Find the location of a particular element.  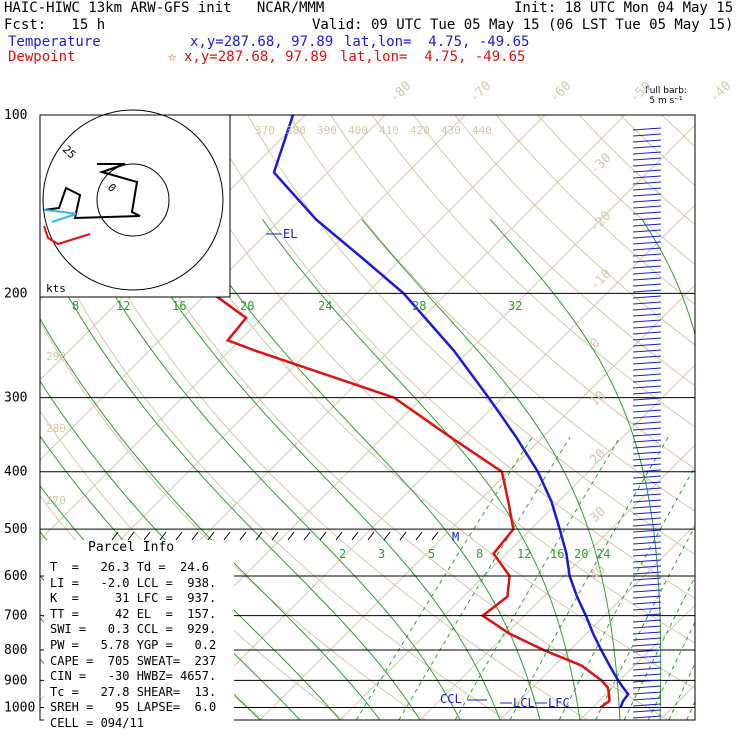

theta-label: 430 is located at coordinates (451, 130).